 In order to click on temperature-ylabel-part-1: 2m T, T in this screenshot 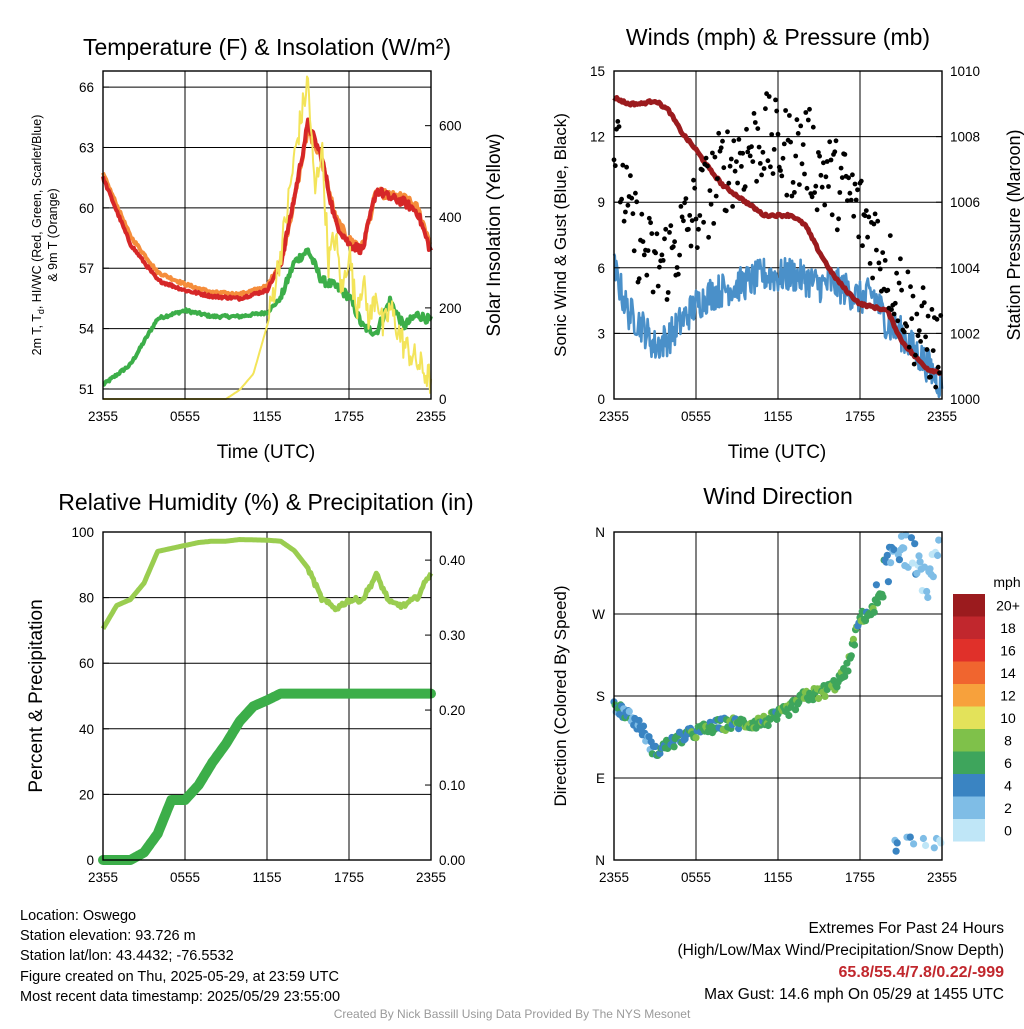, I will do `click(37, 335)`.